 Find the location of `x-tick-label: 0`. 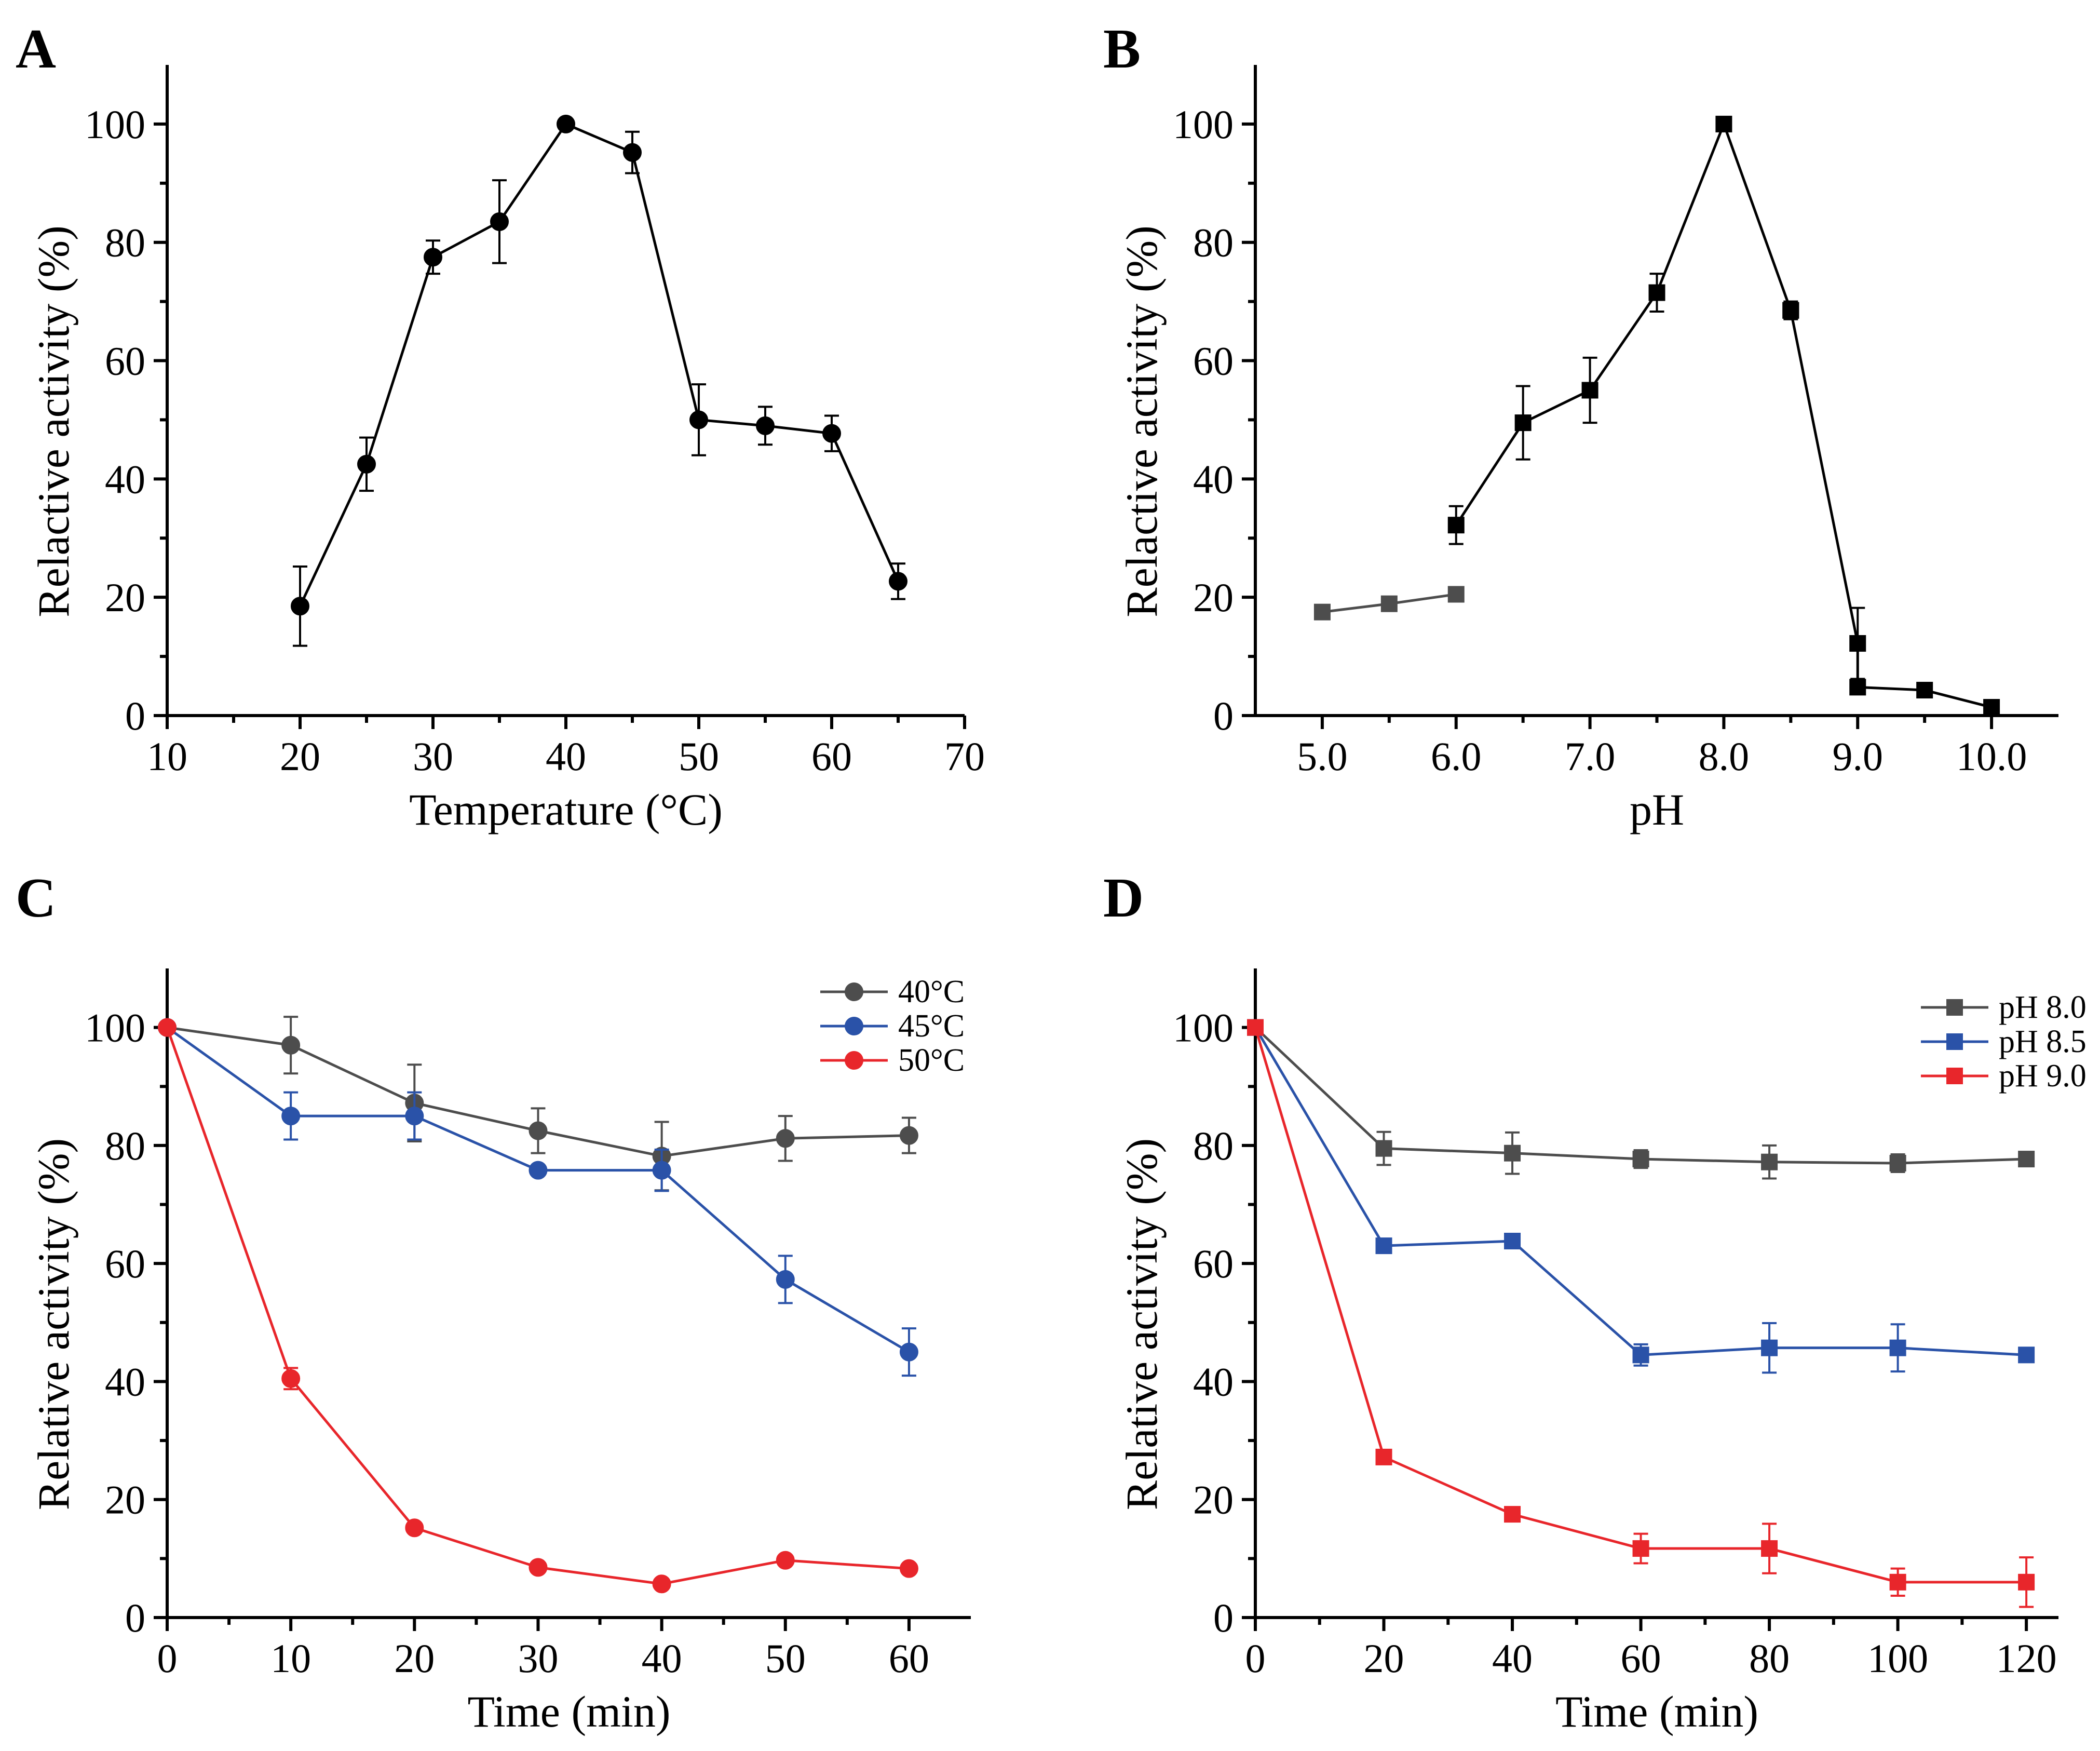

x-tick-label: 0 is located at coordinates (167, 1659).